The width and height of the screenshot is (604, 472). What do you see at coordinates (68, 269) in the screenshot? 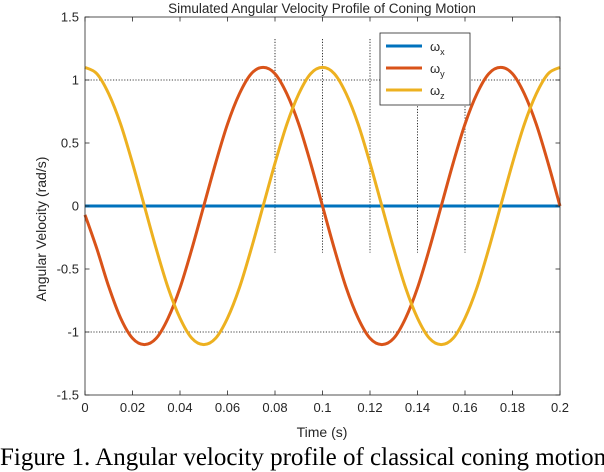
I see `y-tick-label: -0.5` at bounding box center [68, 269].